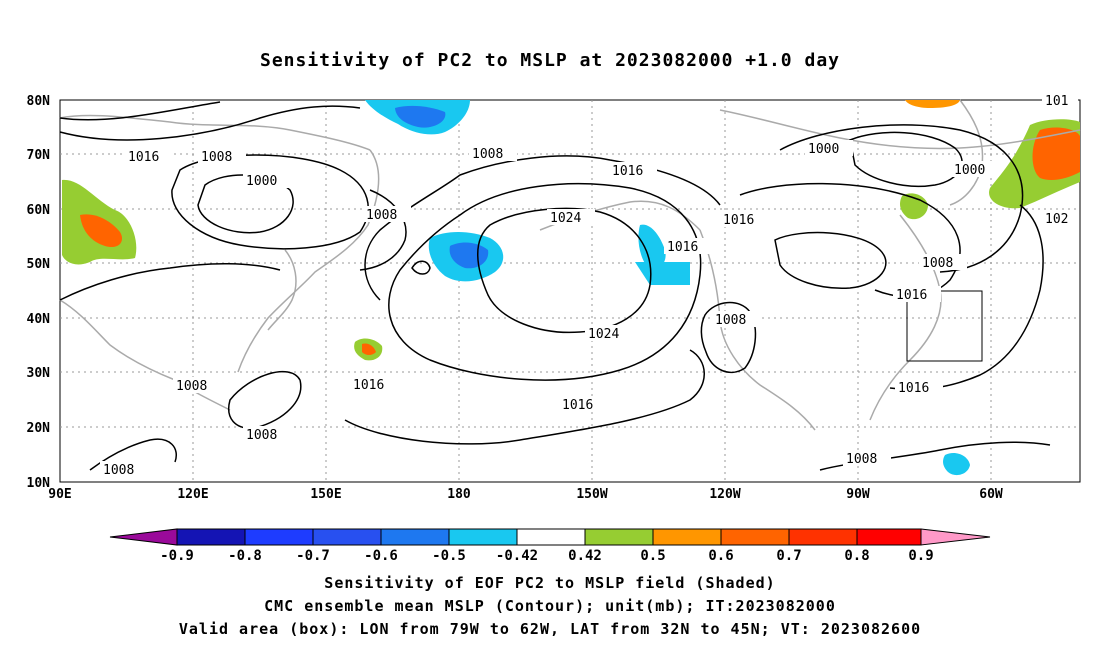  What do you see at coordinates (39, 210) in the screenshot?
I see `lat-label: 60N` at bounding box center [39, 210].